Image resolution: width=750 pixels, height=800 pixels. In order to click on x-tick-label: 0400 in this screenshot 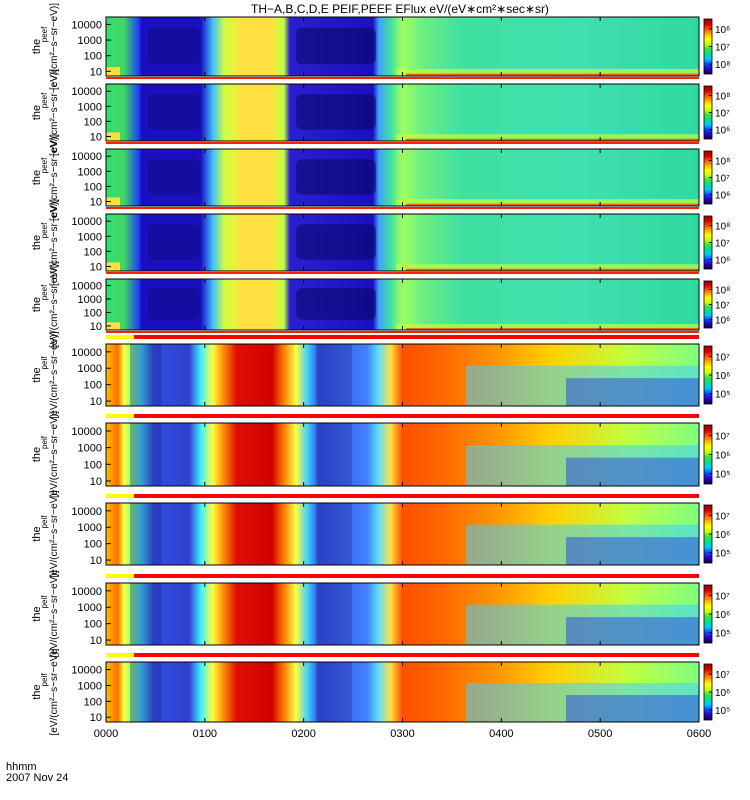, I will do `click(501, 734)`.